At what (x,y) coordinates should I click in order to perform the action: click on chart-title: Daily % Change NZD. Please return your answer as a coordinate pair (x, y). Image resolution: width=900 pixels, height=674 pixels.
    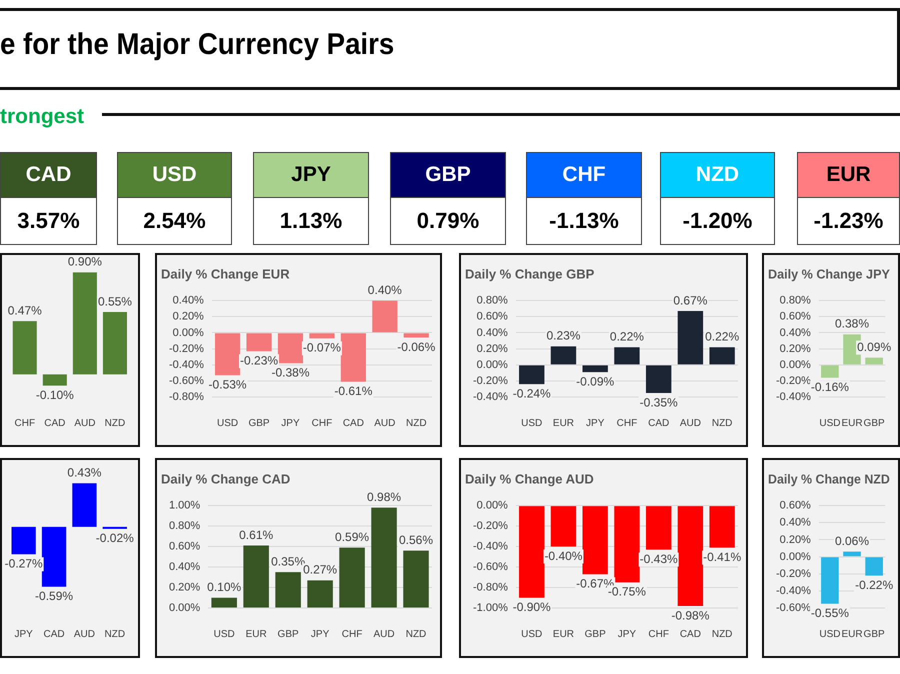
    Looking at the image, I should click on (829, 479).